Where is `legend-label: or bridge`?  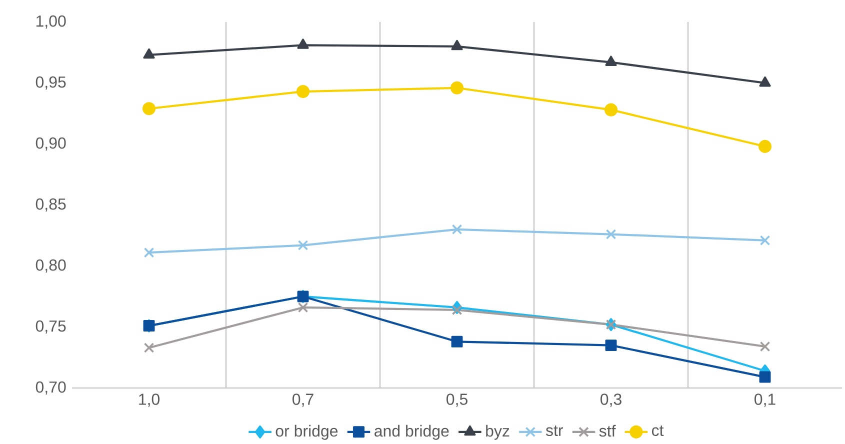 legend-label: or bridge is located at coordinates (307, 432).